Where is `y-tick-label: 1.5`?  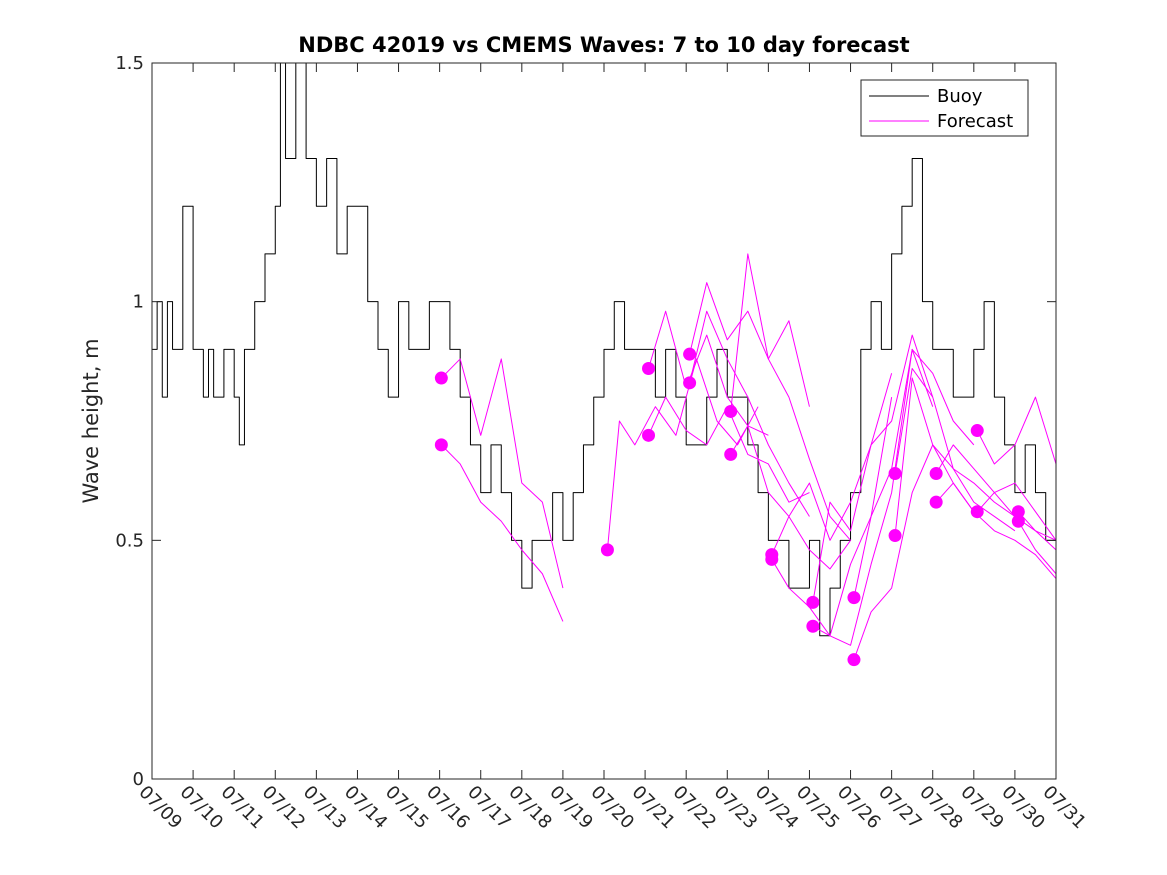
y-tick-label: 1.5 is located at coordinates (129, 63).